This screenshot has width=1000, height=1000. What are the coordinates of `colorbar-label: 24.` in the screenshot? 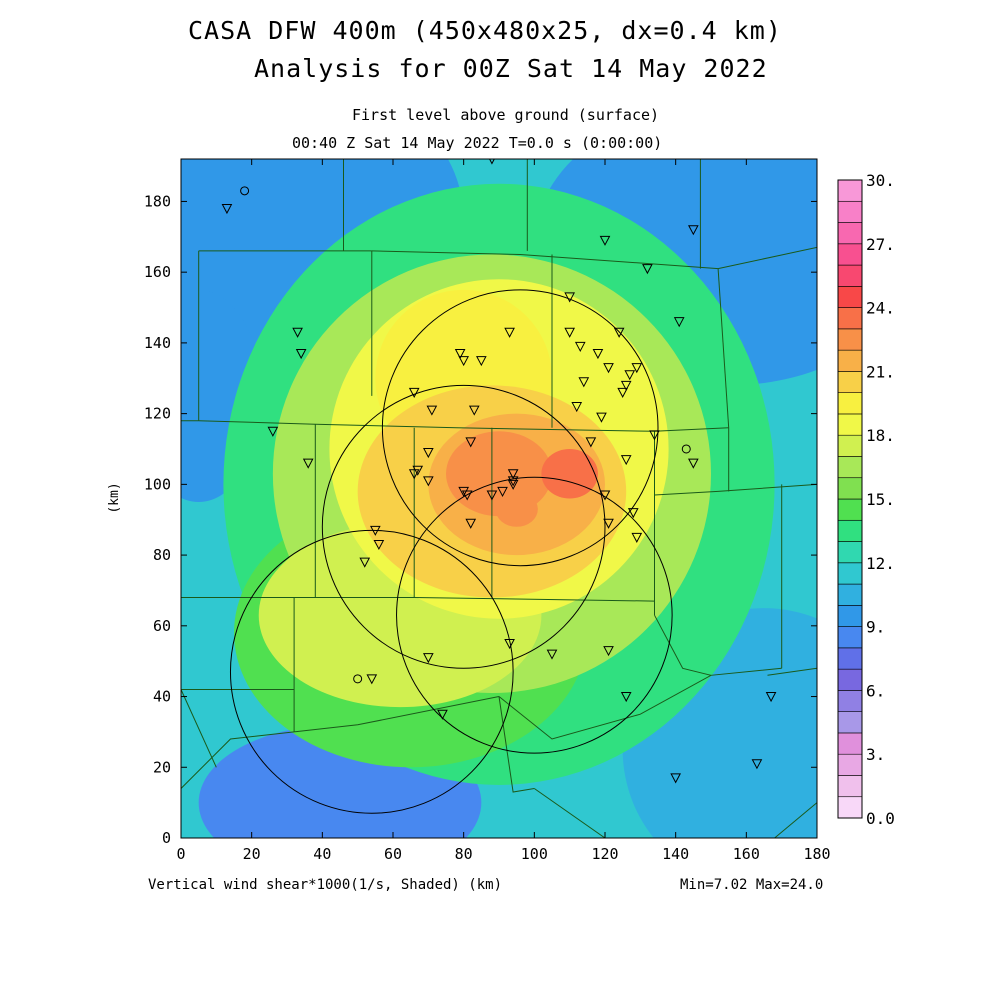 It's located at (880, 308).